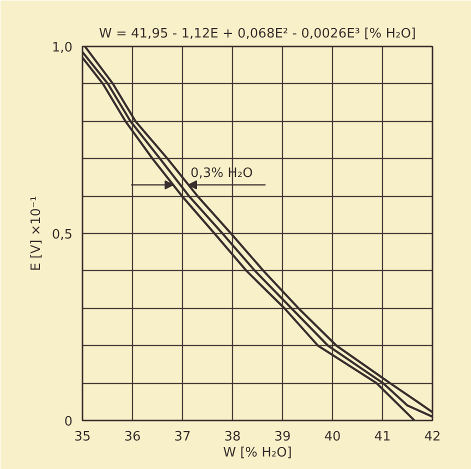 The width and height of the screenshot is (471, 469). I want to click on x-tick-label: 35, so click(82, 437).